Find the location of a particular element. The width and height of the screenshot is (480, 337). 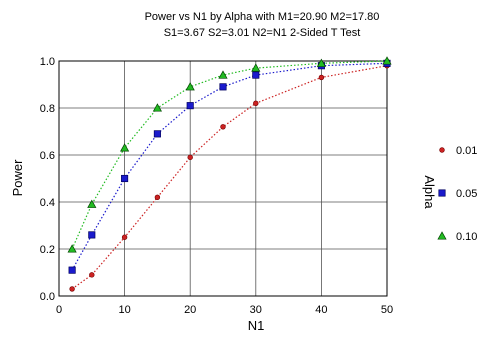

y-tick-label: 1.0 is located at coordinates (47, 62).